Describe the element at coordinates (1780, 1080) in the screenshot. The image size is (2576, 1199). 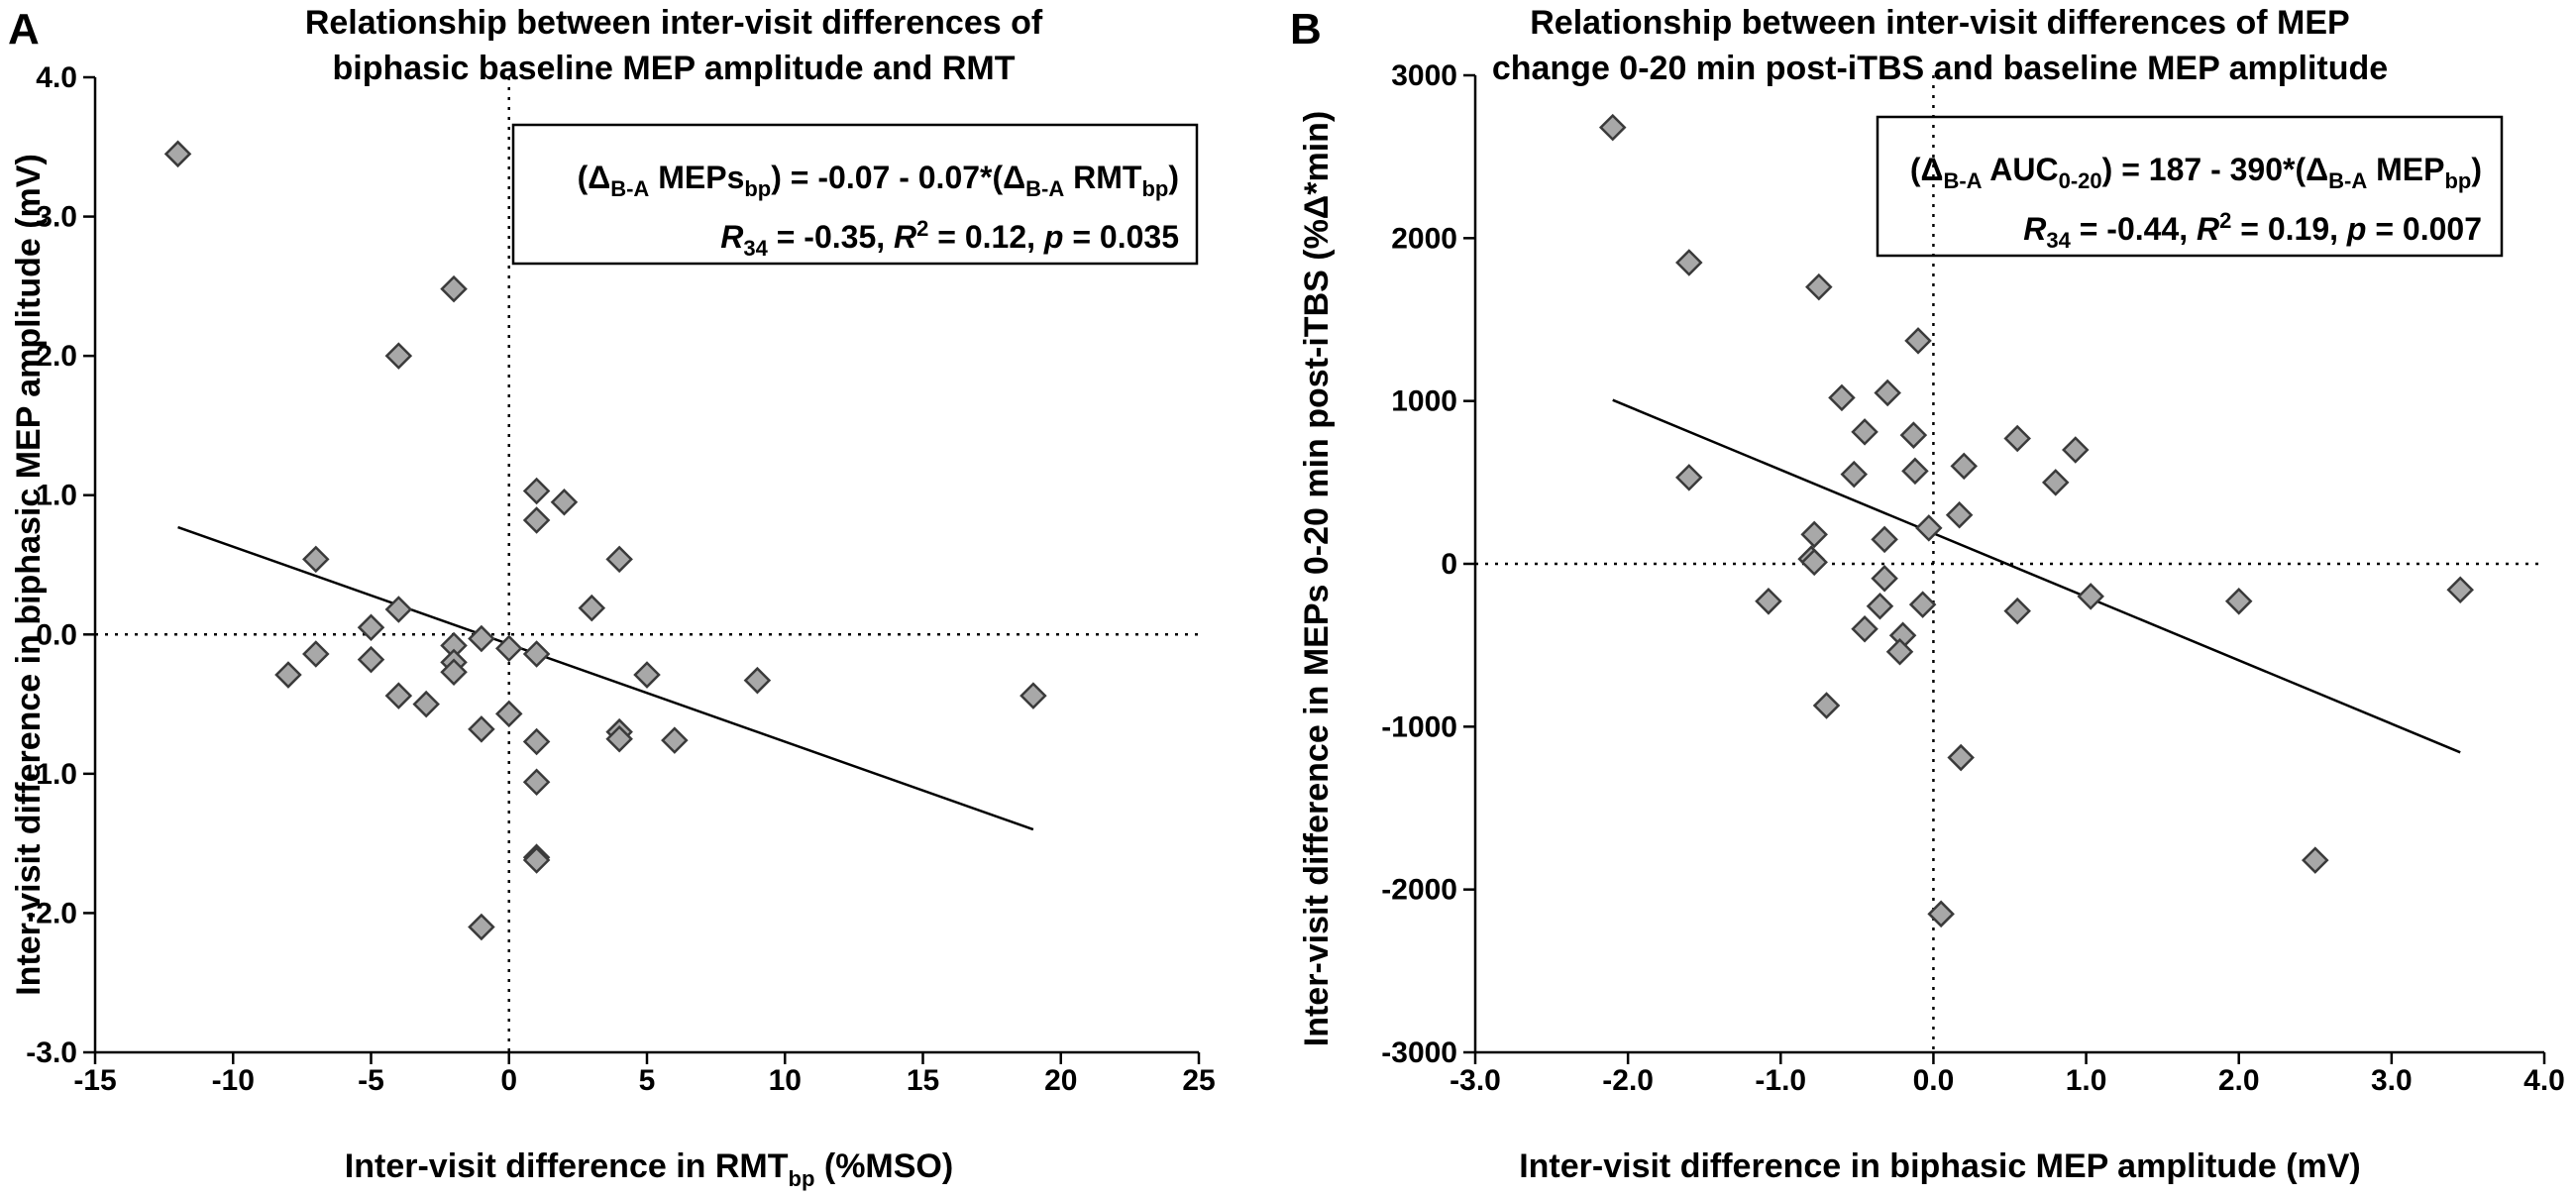
I see `panel-b-x-tick-label: -1.0` at that location.